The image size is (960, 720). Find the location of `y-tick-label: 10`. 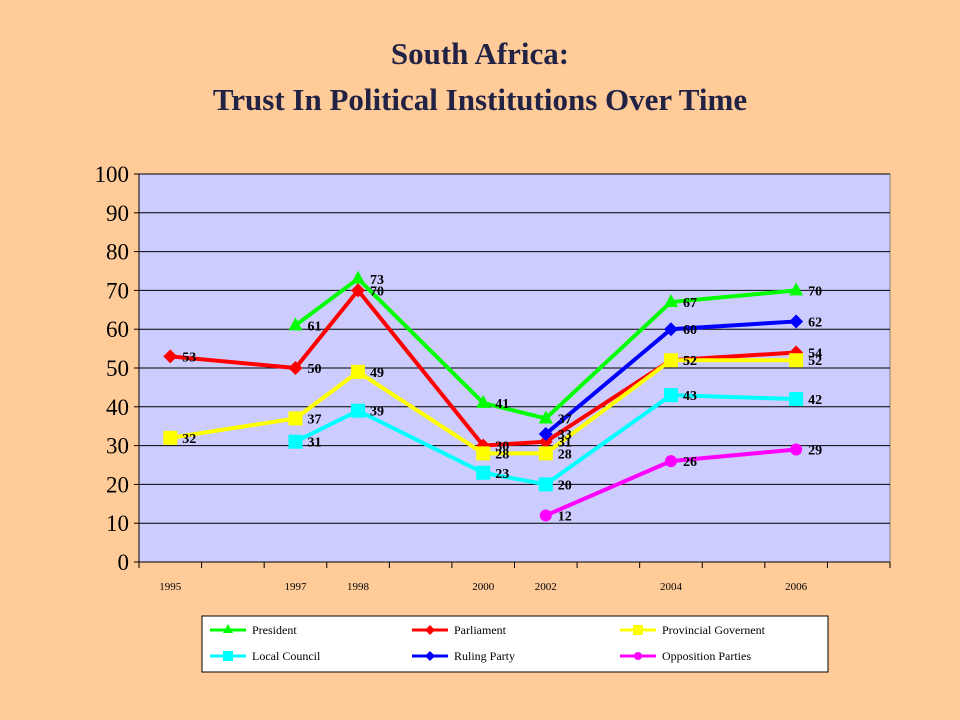

y-tick-label: 10 is located at coordinates (117, 523).